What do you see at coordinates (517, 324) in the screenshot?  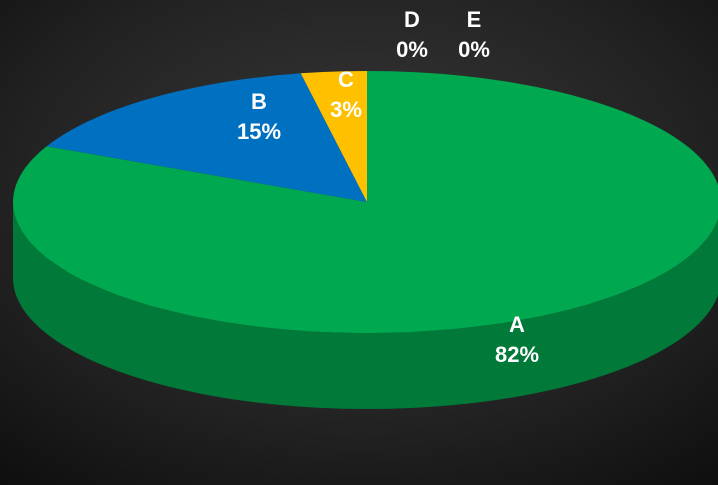 I see `slice-label: A` at bounding box center [517, 324].